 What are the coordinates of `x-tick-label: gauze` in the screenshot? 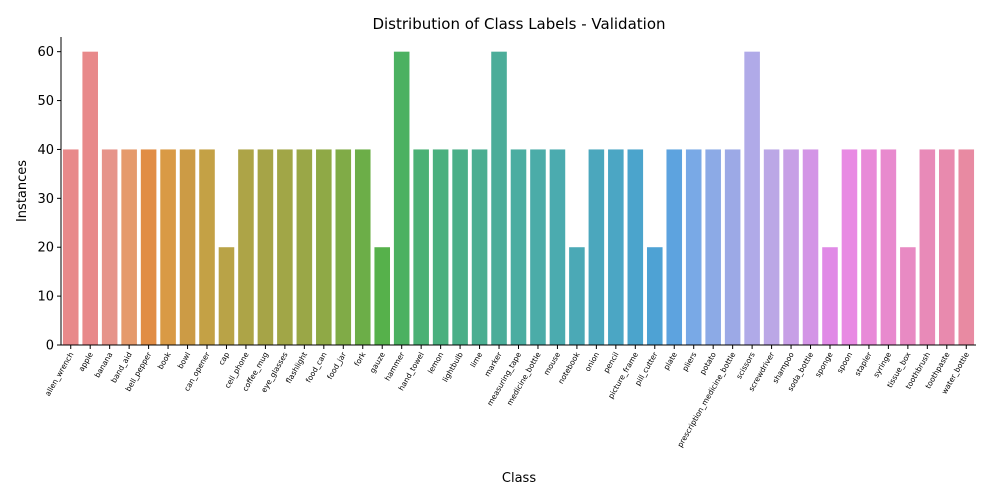 It's located at (377, 362).